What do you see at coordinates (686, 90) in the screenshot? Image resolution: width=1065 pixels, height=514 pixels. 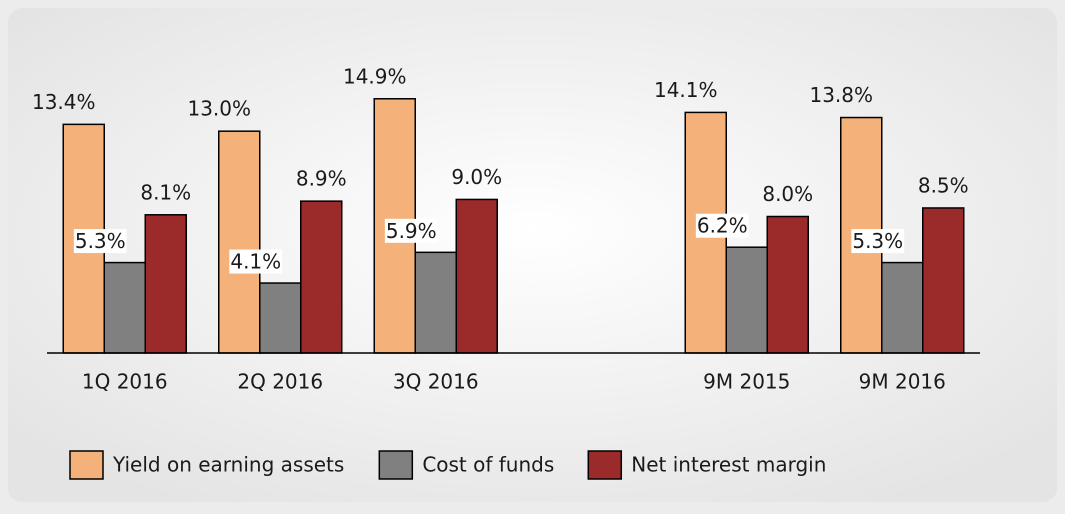 I see `value-label: 14.1%` at bounding box center [686, 90].